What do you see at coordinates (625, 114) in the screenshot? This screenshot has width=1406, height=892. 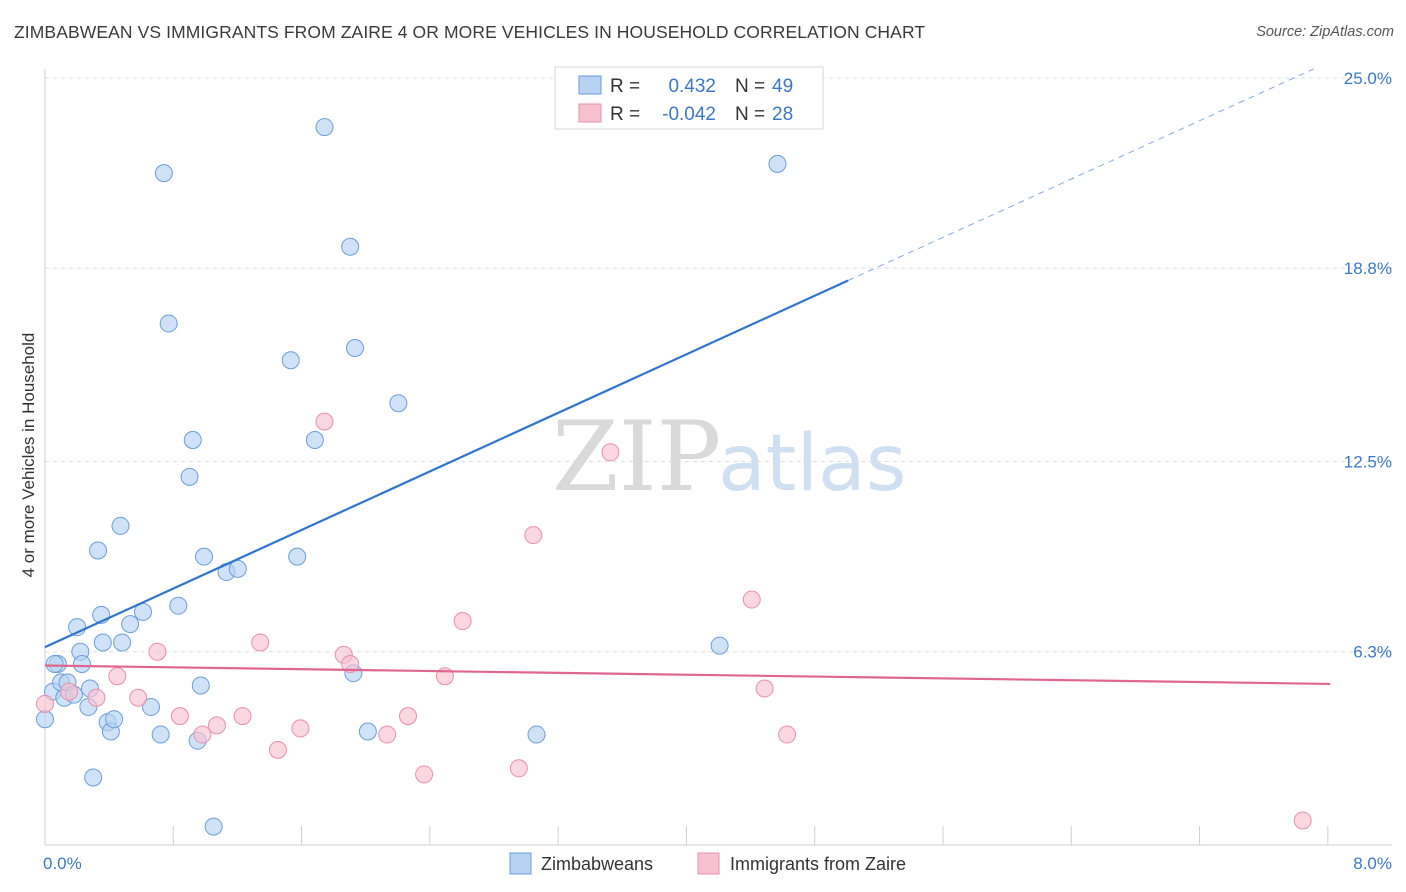 I see `legend-r-label-2: R =` at bounding box center [625, 114].